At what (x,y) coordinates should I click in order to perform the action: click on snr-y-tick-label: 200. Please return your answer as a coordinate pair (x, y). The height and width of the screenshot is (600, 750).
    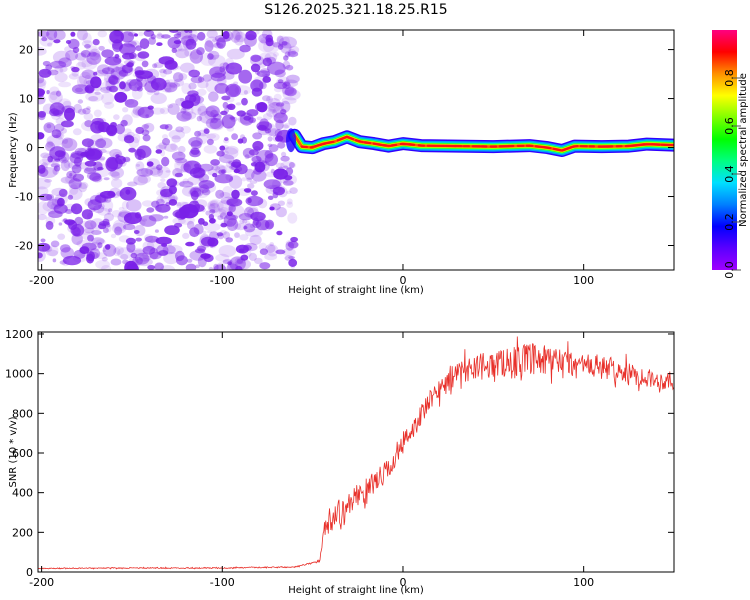
    Looking at the image, I should click on (22, 532).